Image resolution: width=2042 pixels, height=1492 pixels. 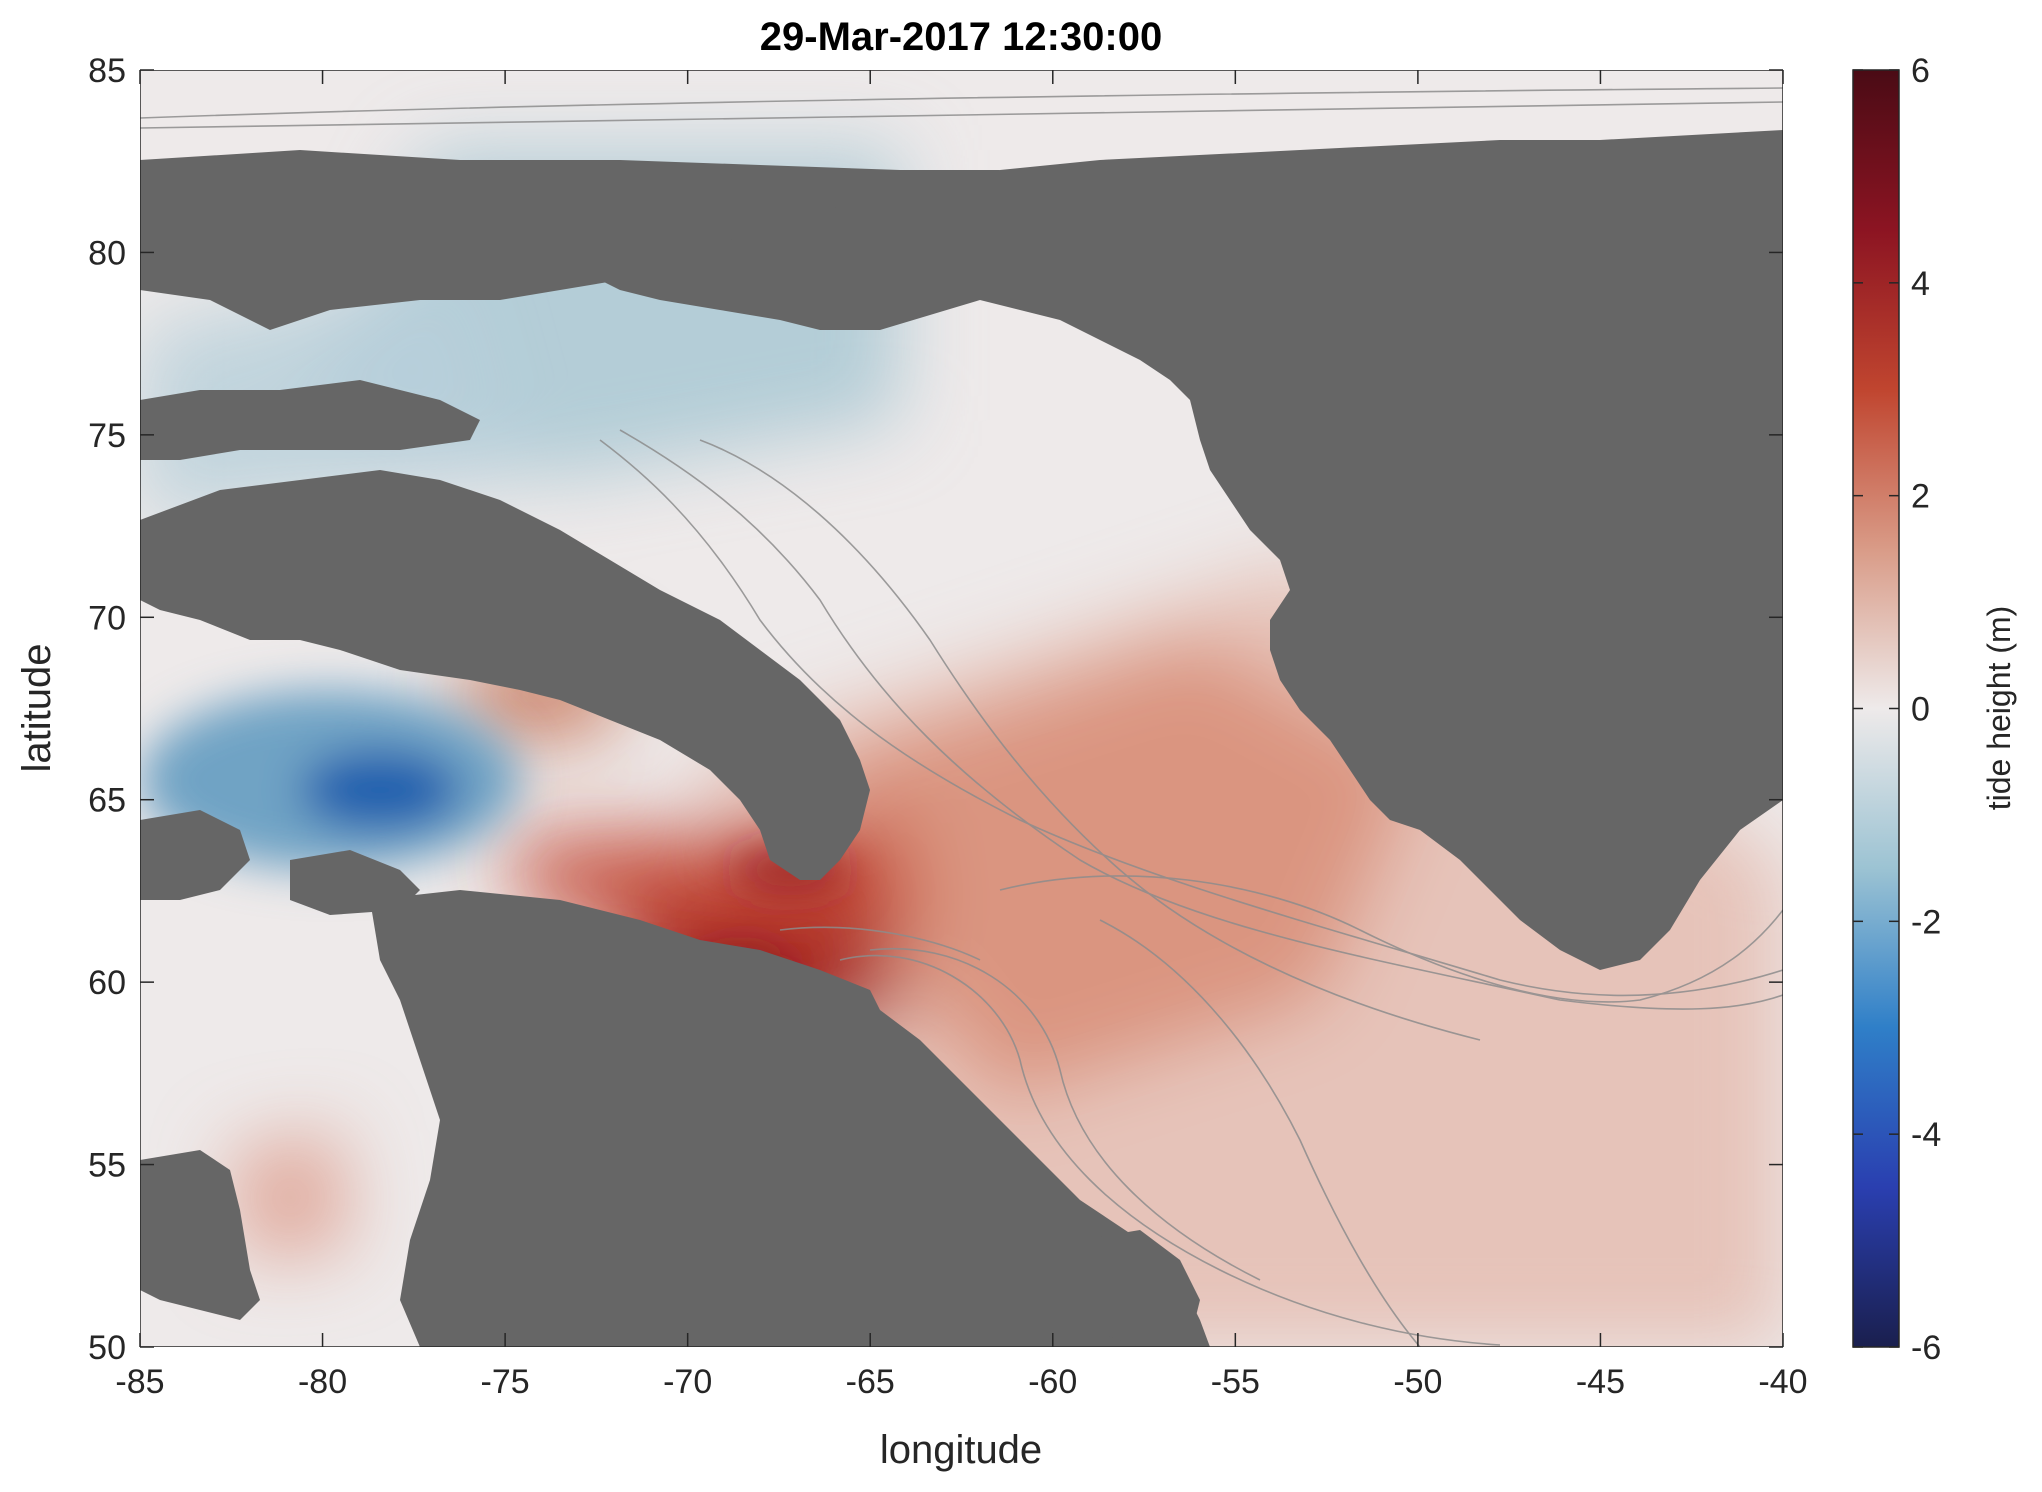 I want to click on y-tick-label: 80, so click(x=107, y=253).